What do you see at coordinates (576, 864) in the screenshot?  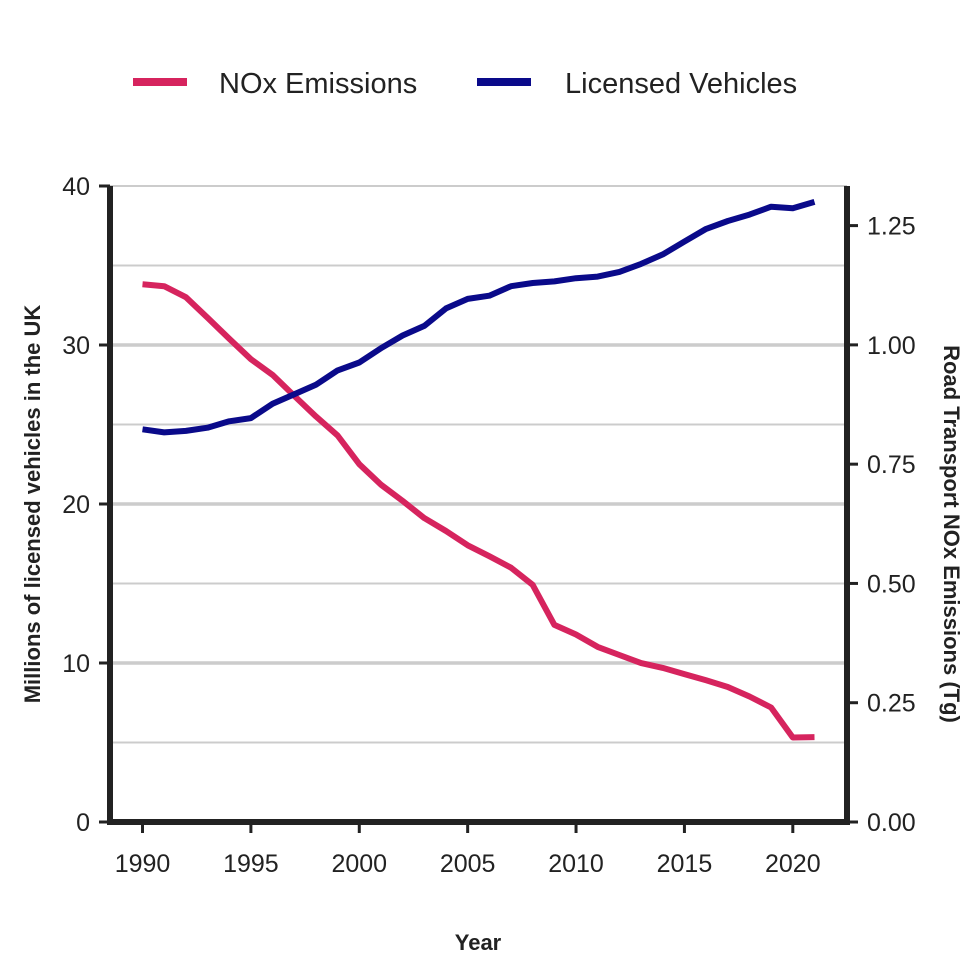 I see `x-tick-label: 2010` at bounding box center [576, 864].